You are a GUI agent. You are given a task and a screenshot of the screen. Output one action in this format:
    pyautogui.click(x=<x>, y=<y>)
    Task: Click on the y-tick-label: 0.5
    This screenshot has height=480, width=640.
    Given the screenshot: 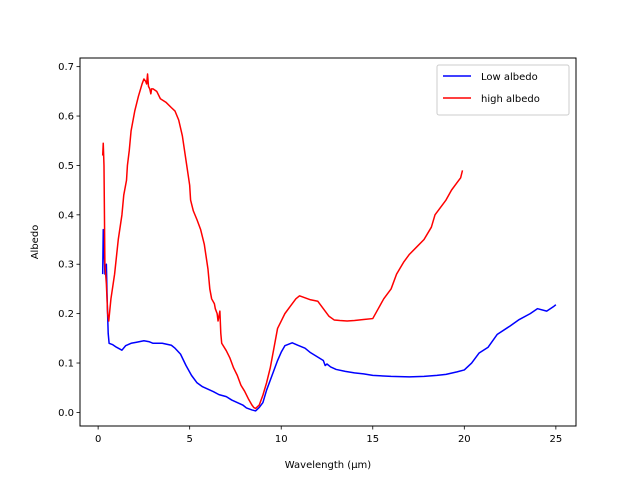 What is the action you would take?
    pyautogui.click(x=66, y=166)
    